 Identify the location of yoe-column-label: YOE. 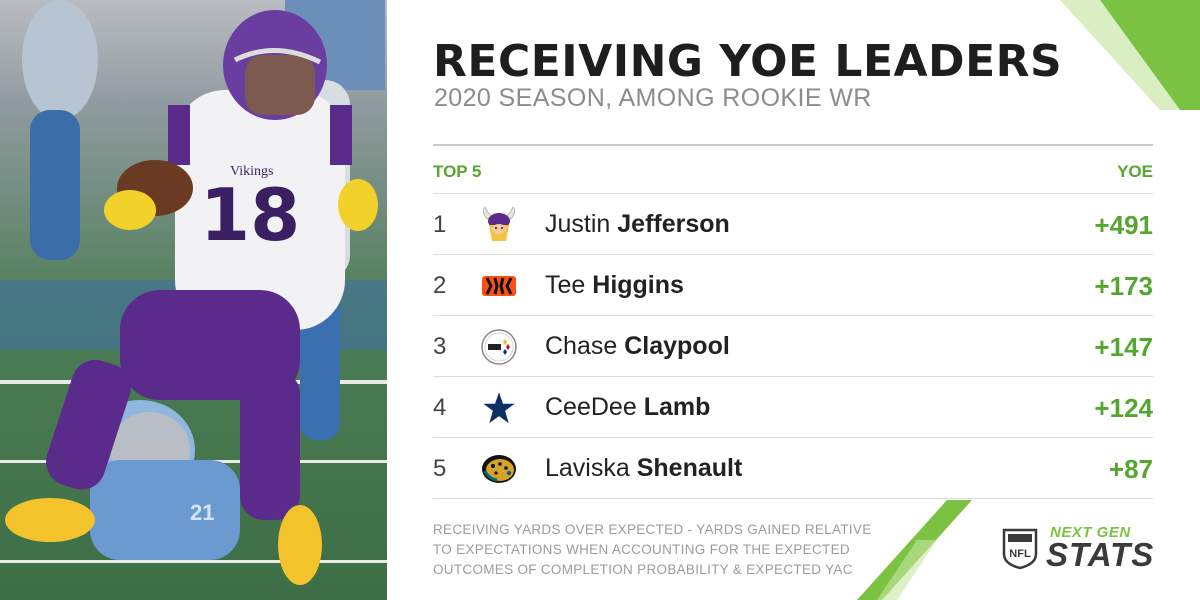
(1135, 171).